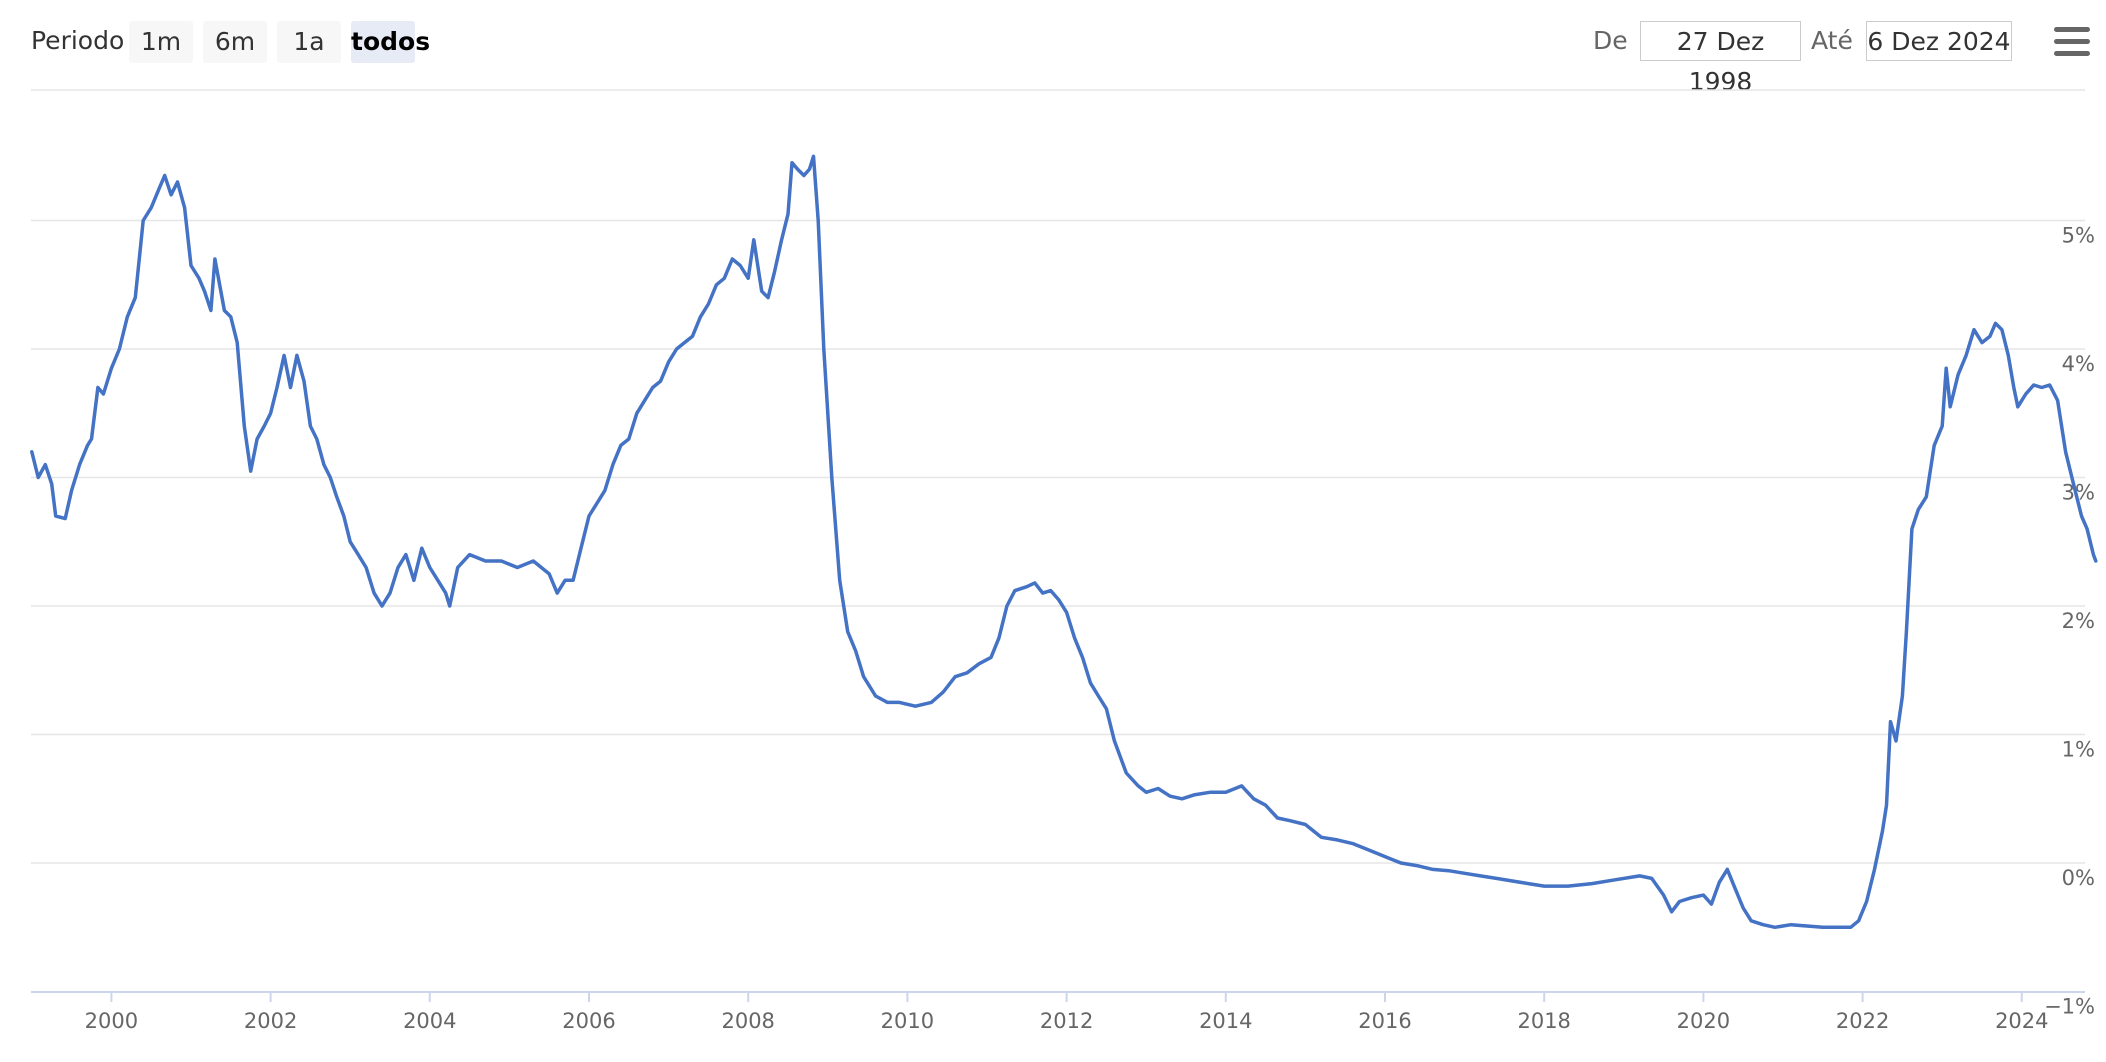  Describe the element at coordinates (1610, 40) in the screenshot. I see `from-label: De` at that location.